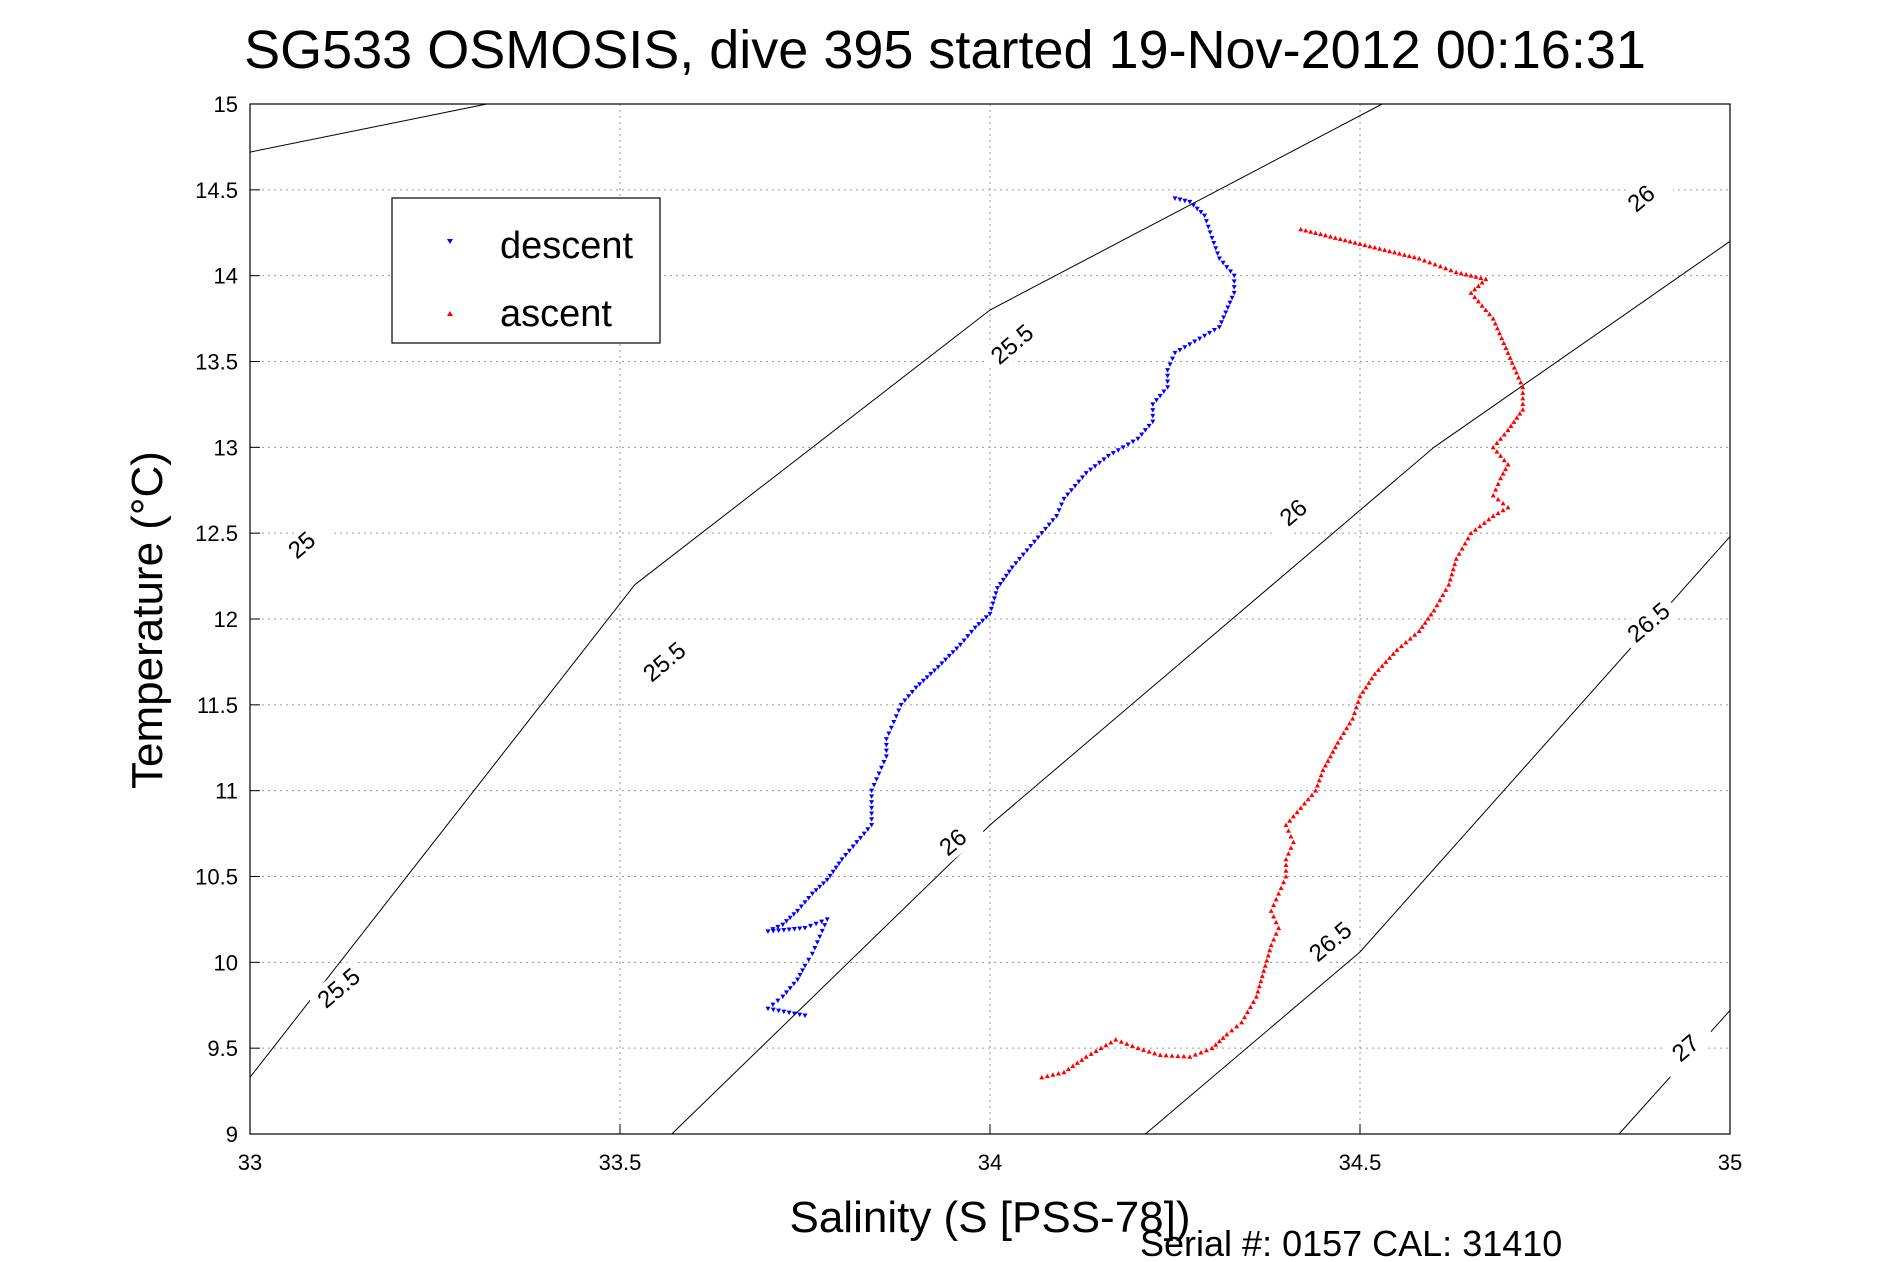 This screenshot has height=1262, width=1891. Describe the element at coordinates (226, 104) in the screenshot. I see `y-tick-label-12: 15` at that location.